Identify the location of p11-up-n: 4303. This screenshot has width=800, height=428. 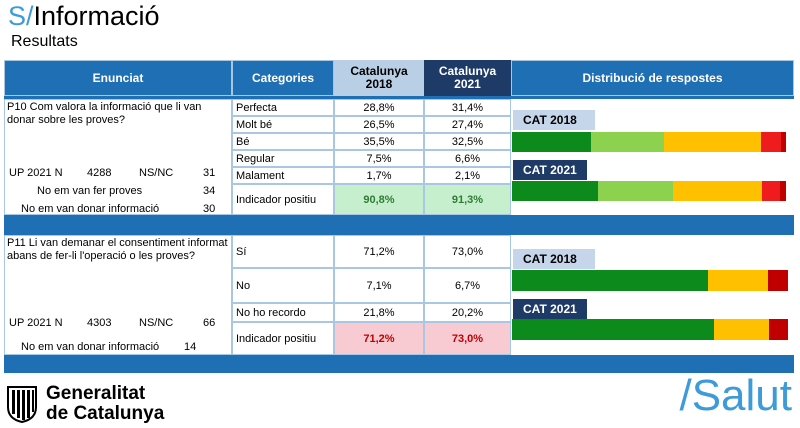
(99, 323).